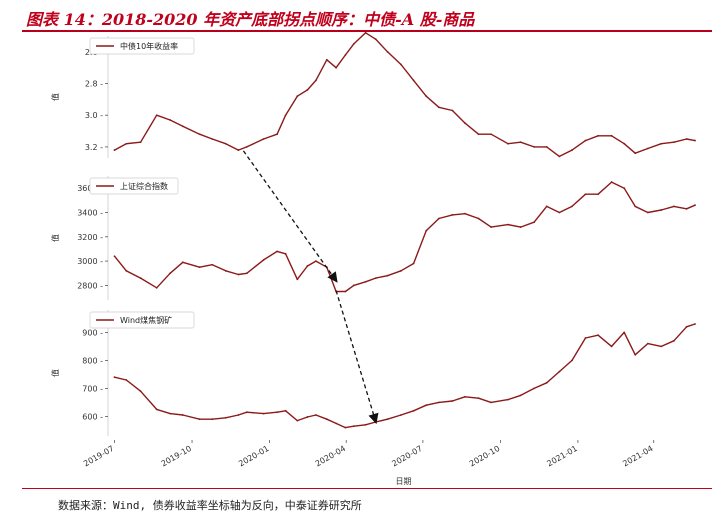 This screenshot has width=725, height=523. Describe the element at coordinates (92, 332) in the screenshot. I see `y-tick-label-coal: 900 -` at that location.